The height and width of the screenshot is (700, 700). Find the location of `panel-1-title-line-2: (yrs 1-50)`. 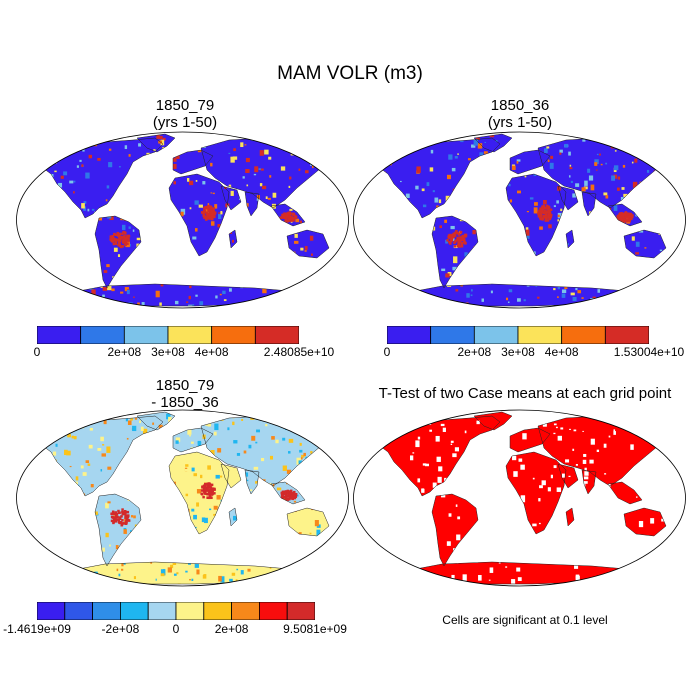

panel-1-title-line-2: (yrs 1-50) is located at coordinates (185, 122).